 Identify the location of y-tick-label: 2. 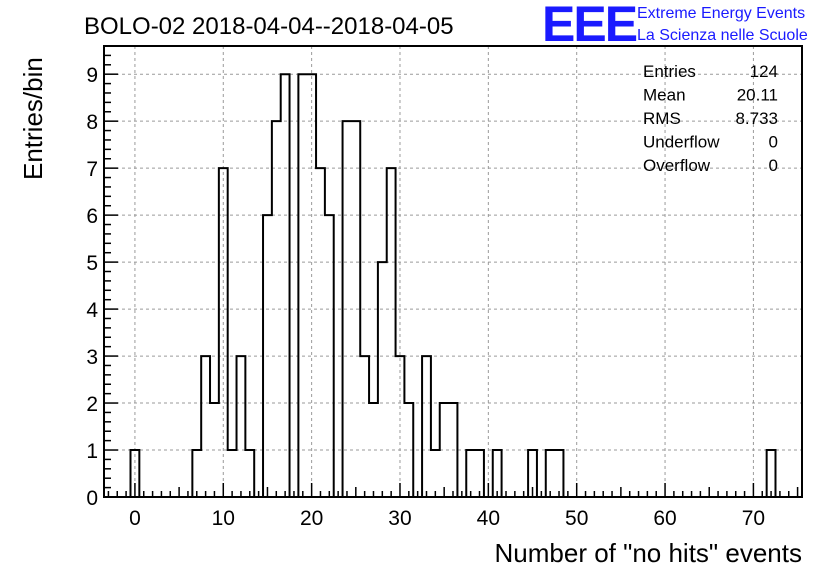
(92, 404).